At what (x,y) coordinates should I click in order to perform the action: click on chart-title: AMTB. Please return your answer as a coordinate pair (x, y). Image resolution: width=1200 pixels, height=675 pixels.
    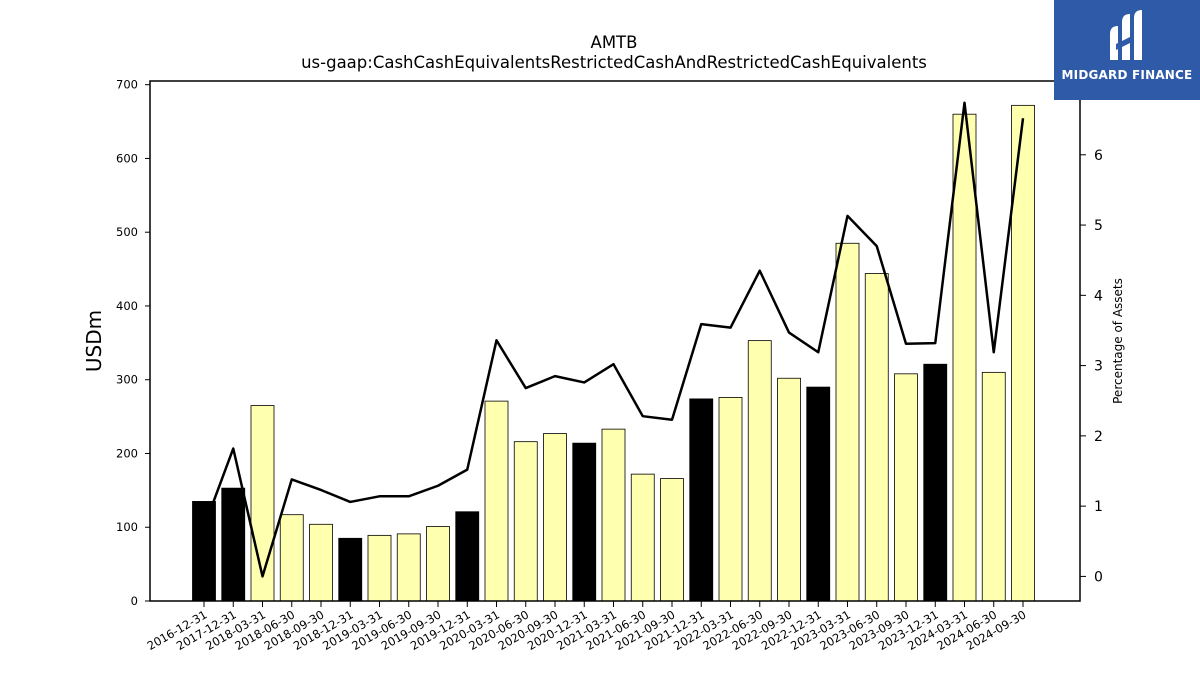
    Looking at the image, I should click on (614, 42).